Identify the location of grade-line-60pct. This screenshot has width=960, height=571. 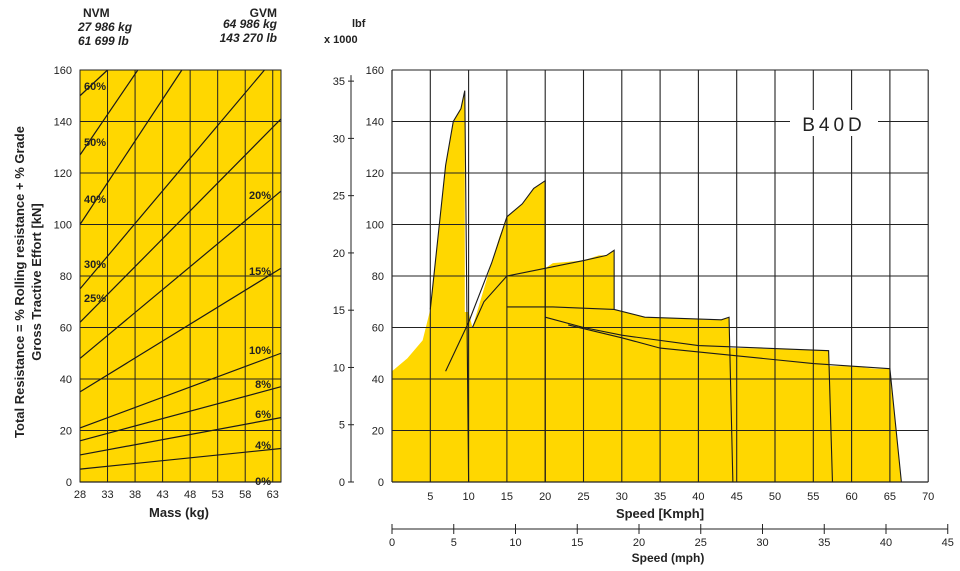
(93, 83).